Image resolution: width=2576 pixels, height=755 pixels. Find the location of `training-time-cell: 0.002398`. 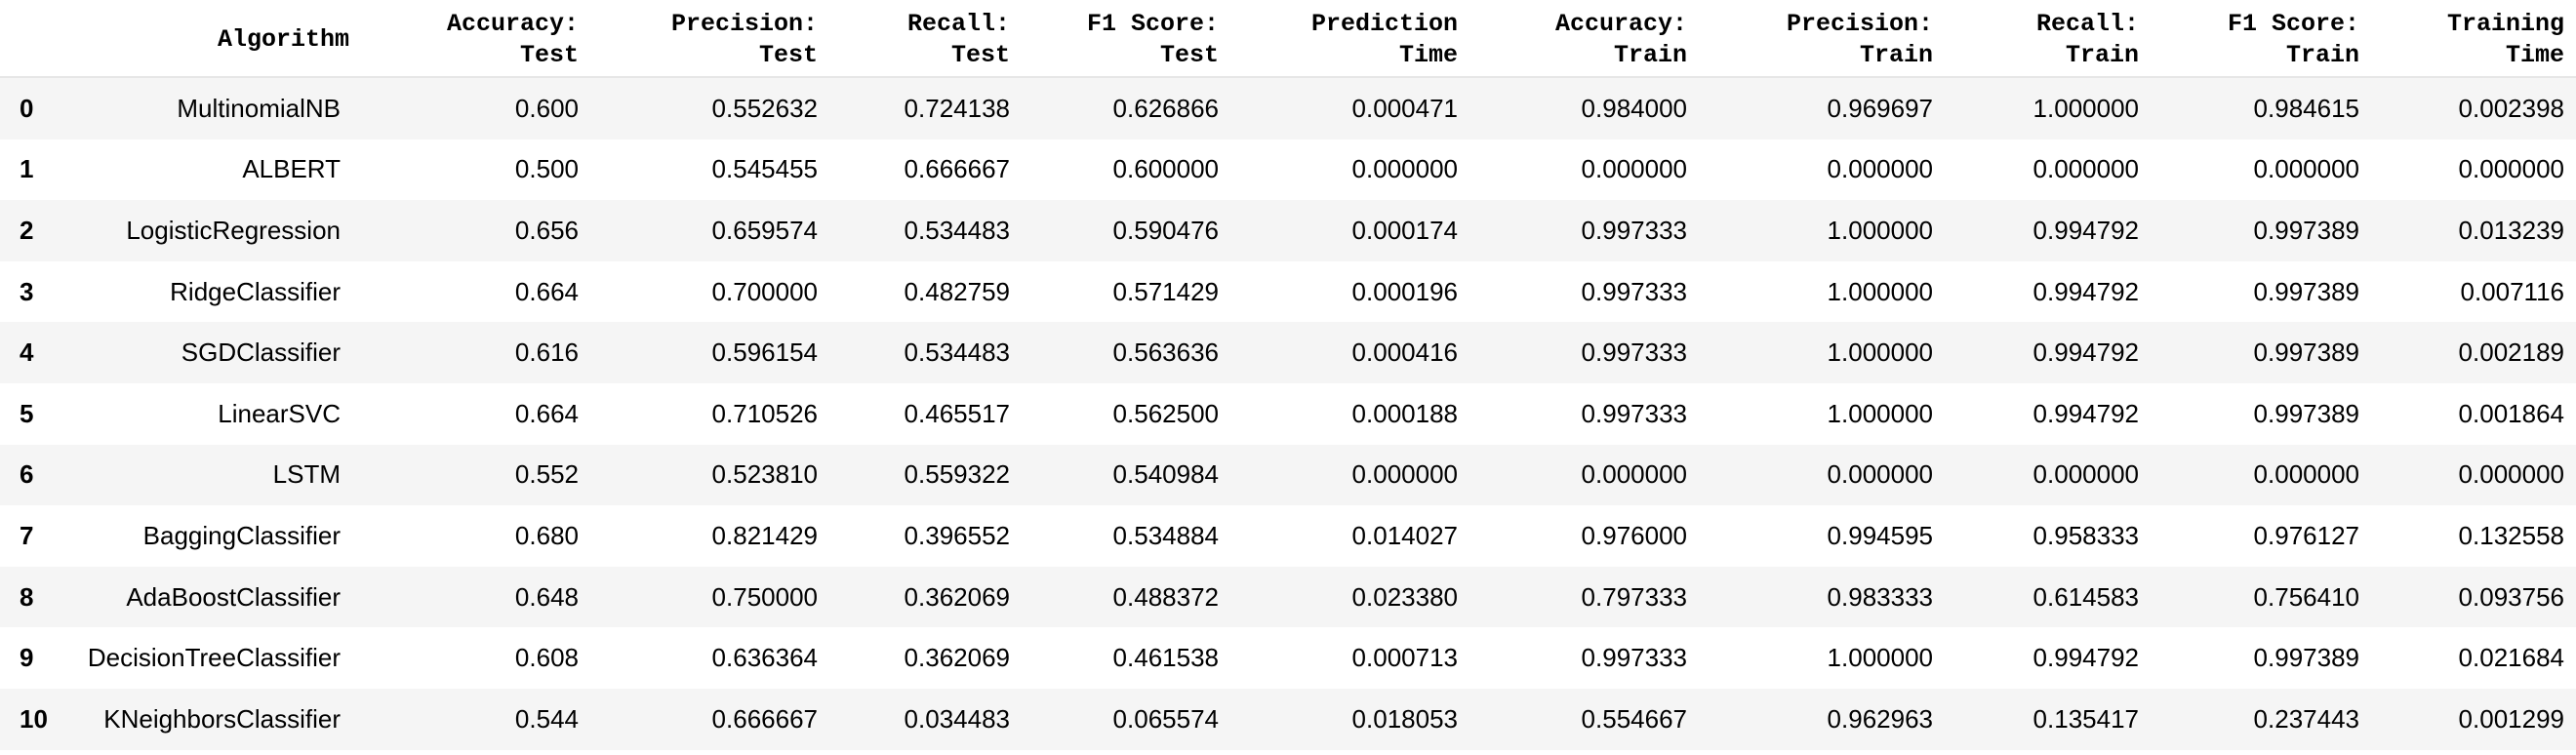

training-time-cell: 0.002398 is located at coordinates (2473, 108).